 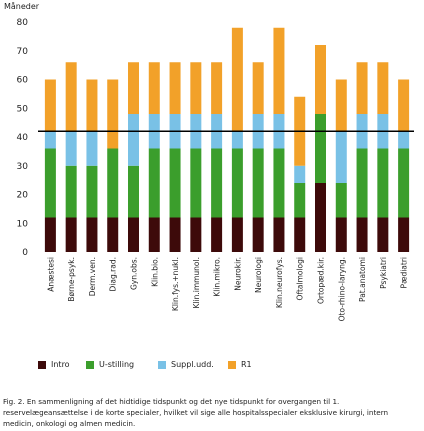 I want to click on legend-item: U-stilling, so click(x=110, y=364).